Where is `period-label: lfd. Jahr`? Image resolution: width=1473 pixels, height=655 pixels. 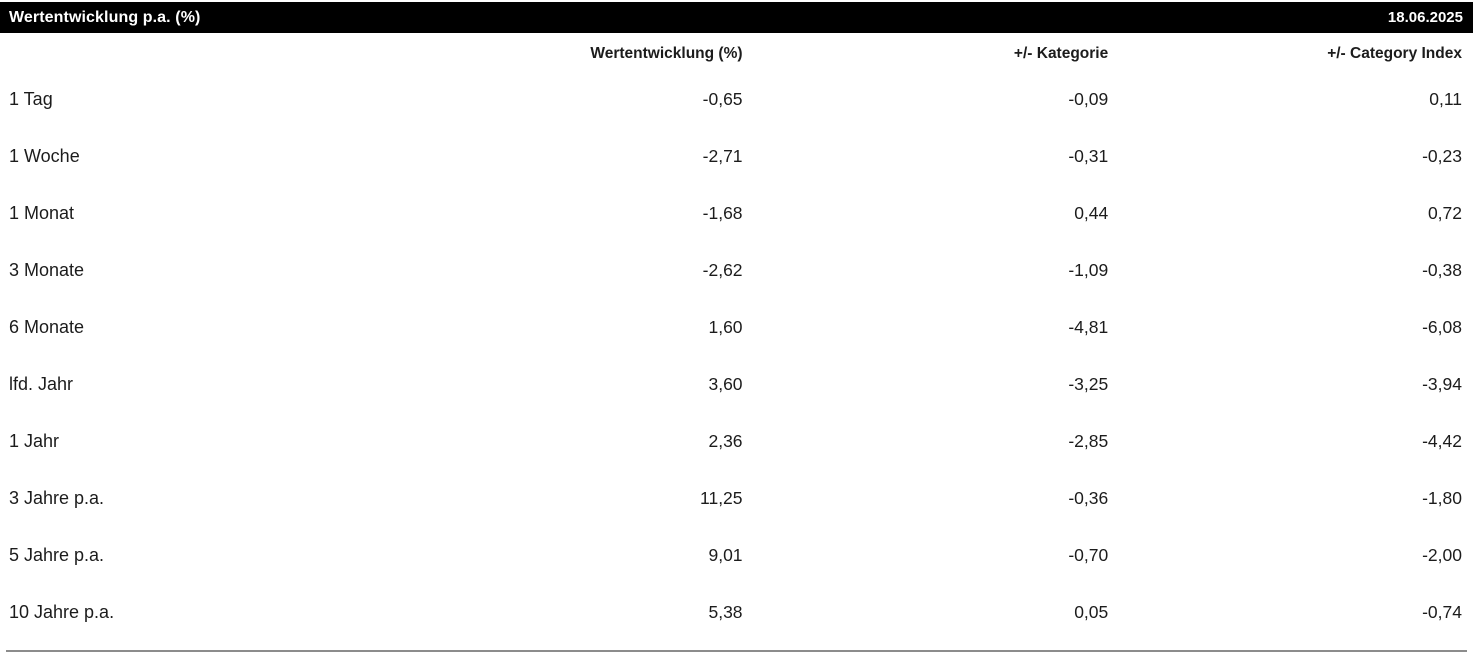 period-label: lfd. Jahr is located at coordinates (41, 384).